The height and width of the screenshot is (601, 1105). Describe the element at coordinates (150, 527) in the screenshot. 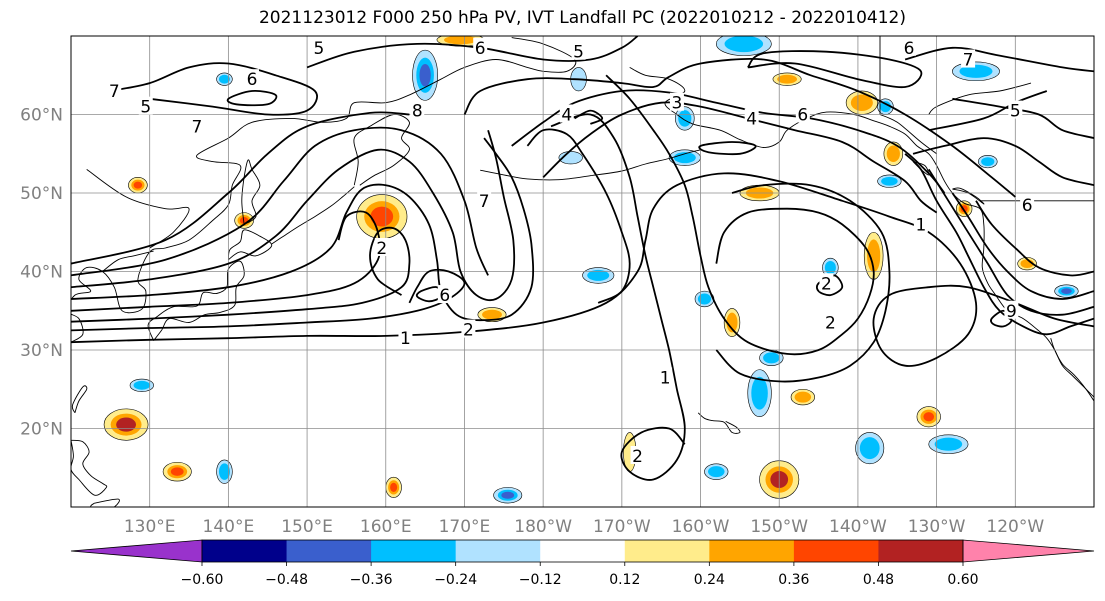

I see `longitude-label: 130°E` at that location.